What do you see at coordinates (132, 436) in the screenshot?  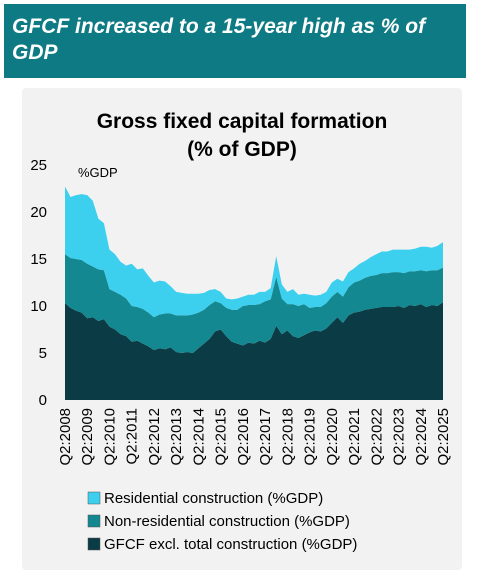 I see `x-tick-label: Q2:2011` at bounding box center [132, 436].